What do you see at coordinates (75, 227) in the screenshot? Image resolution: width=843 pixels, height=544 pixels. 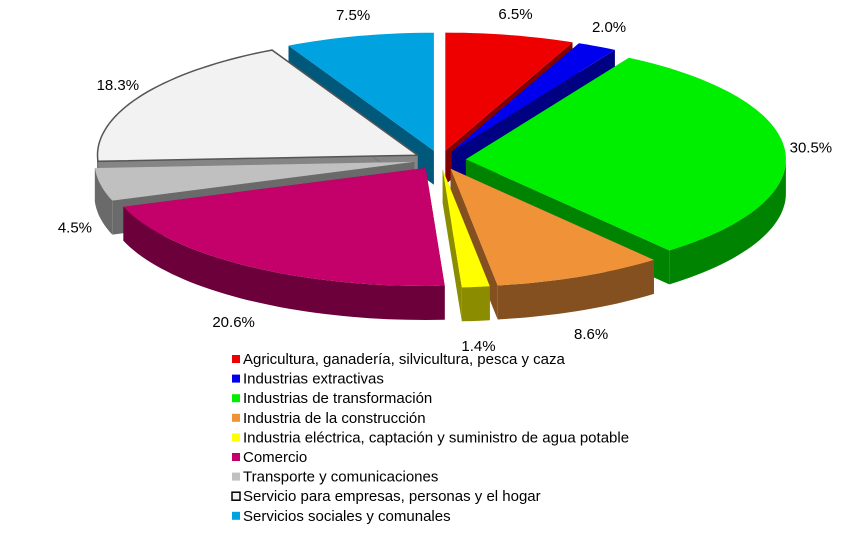 I see `data-label: 4.5%` at bounding box center [75, 227].